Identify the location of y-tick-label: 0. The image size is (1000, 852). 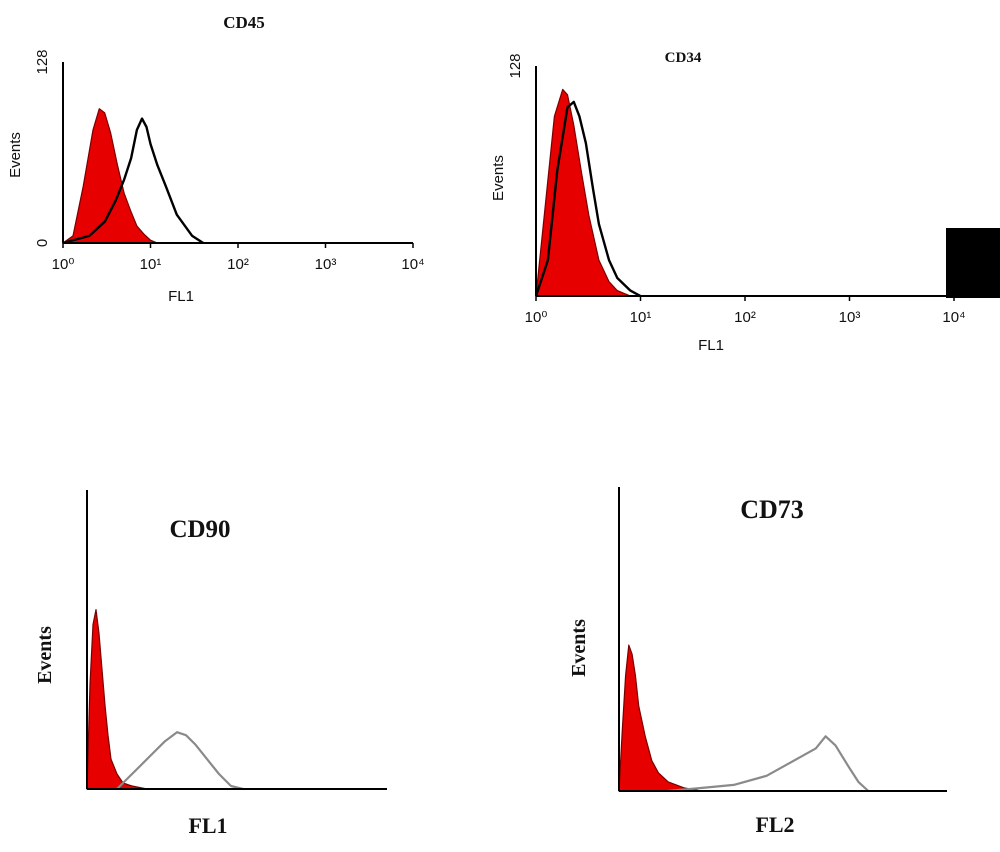
(42, 243).